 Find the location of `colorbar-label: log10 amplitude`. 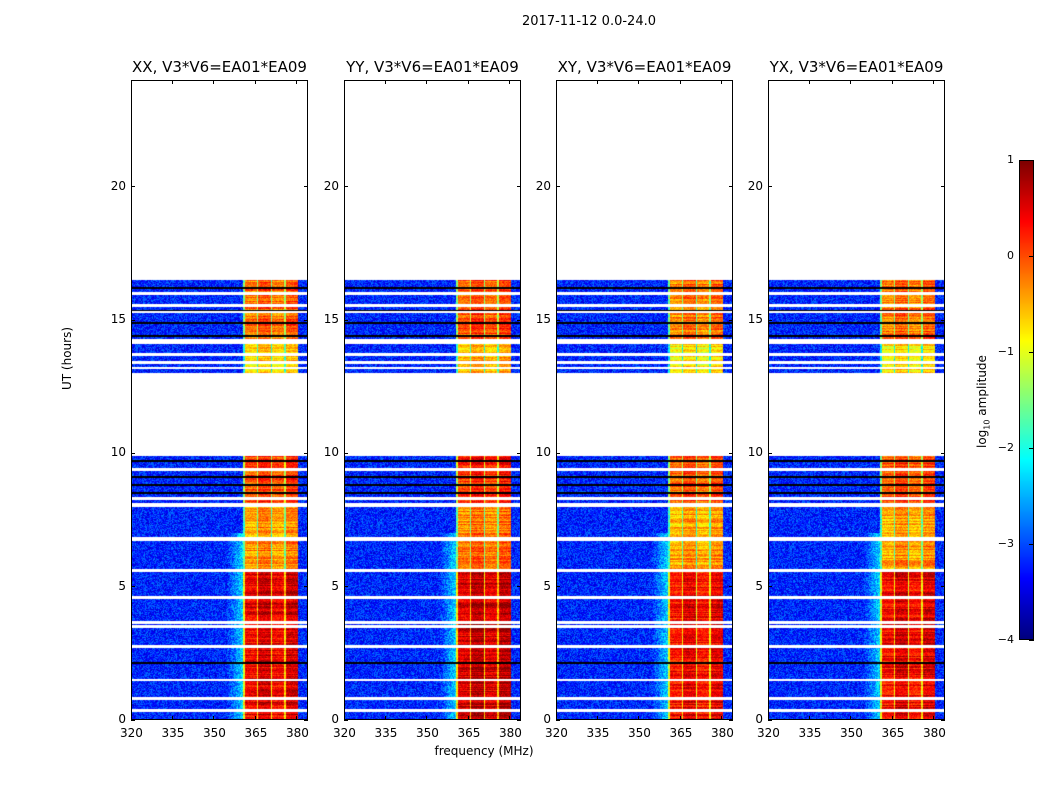

colorbar-label: log10 amplitude is located at coordinates (983, 401).